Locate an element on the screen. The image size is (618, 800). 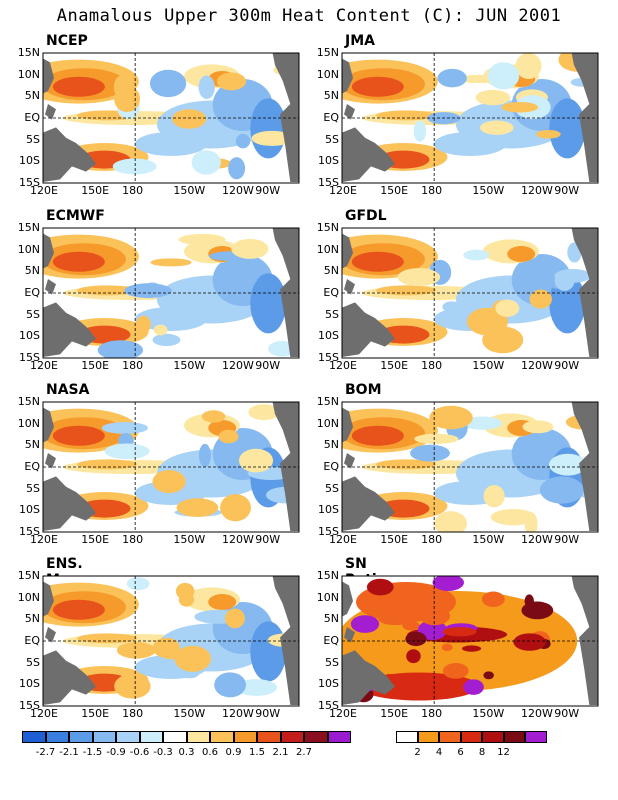
snratio-colorbar: 2 4 6 8 12 is located at coordinates (472, 746).